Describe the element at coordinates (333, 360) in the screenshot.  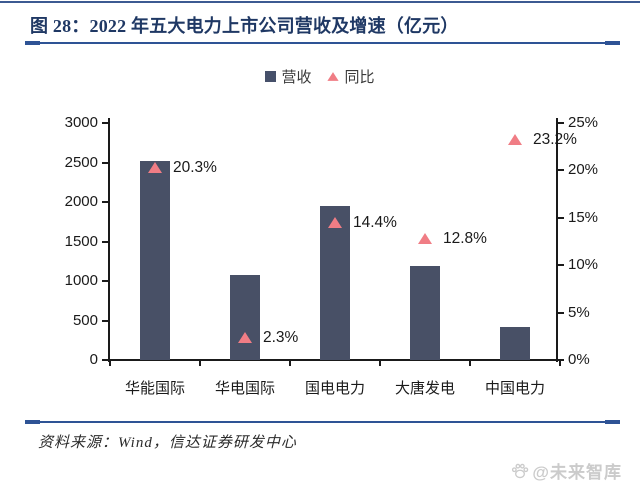
I see `x-axis-line` at that location.